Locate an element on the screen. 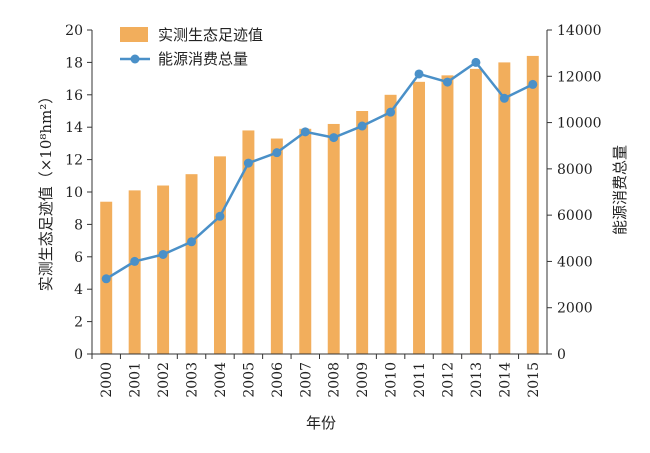 The image size is (650, 453). y-left-tick-label: 2 is located at coordinates (78, 323).